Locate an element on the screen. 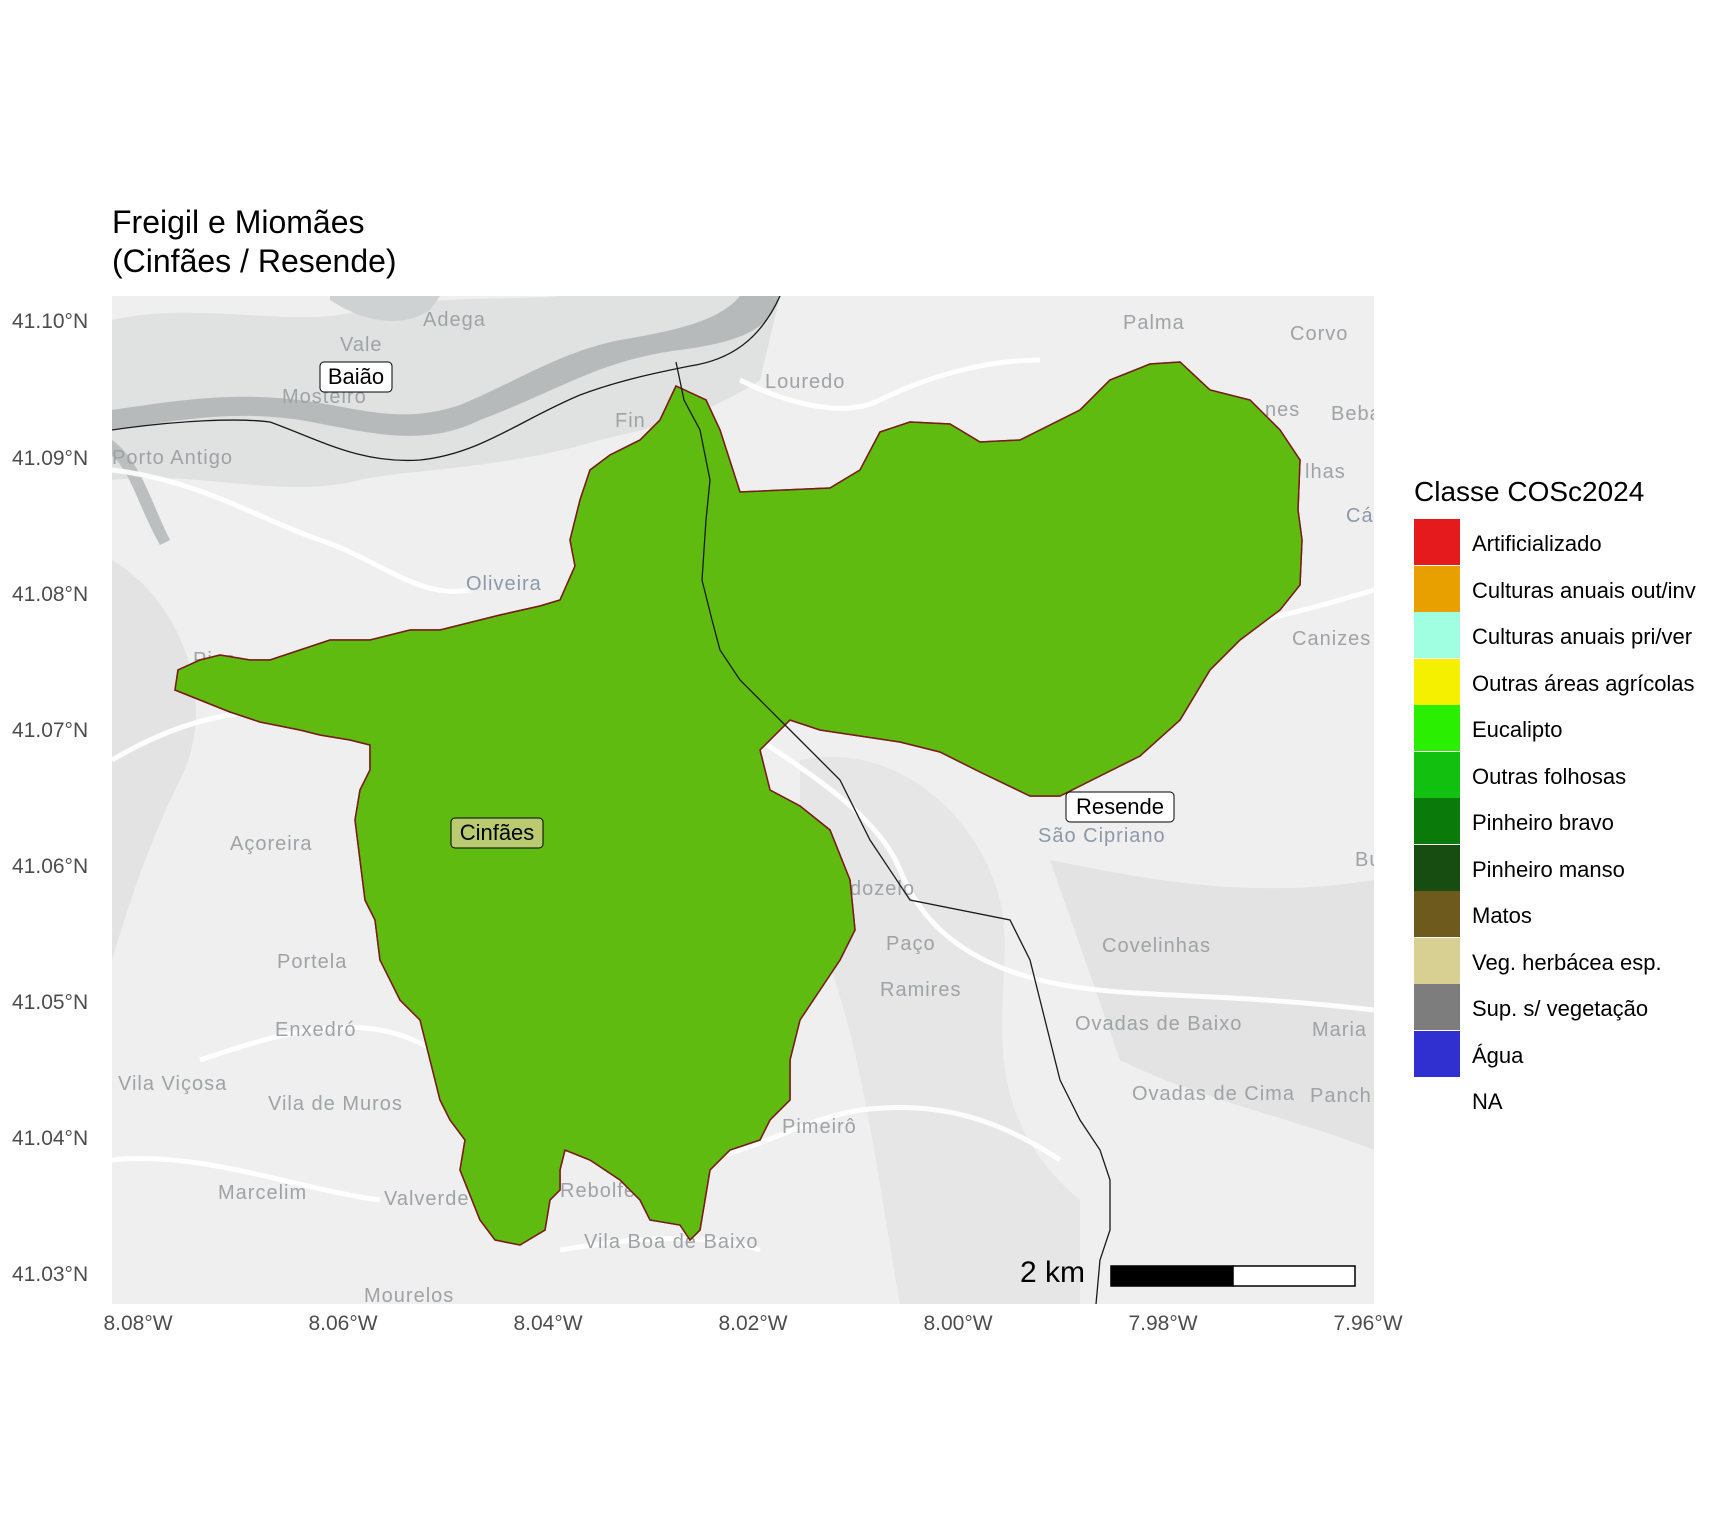 The image size is (1728, 1536). place-louredo: Louredo is located at coordinates (805, 382).